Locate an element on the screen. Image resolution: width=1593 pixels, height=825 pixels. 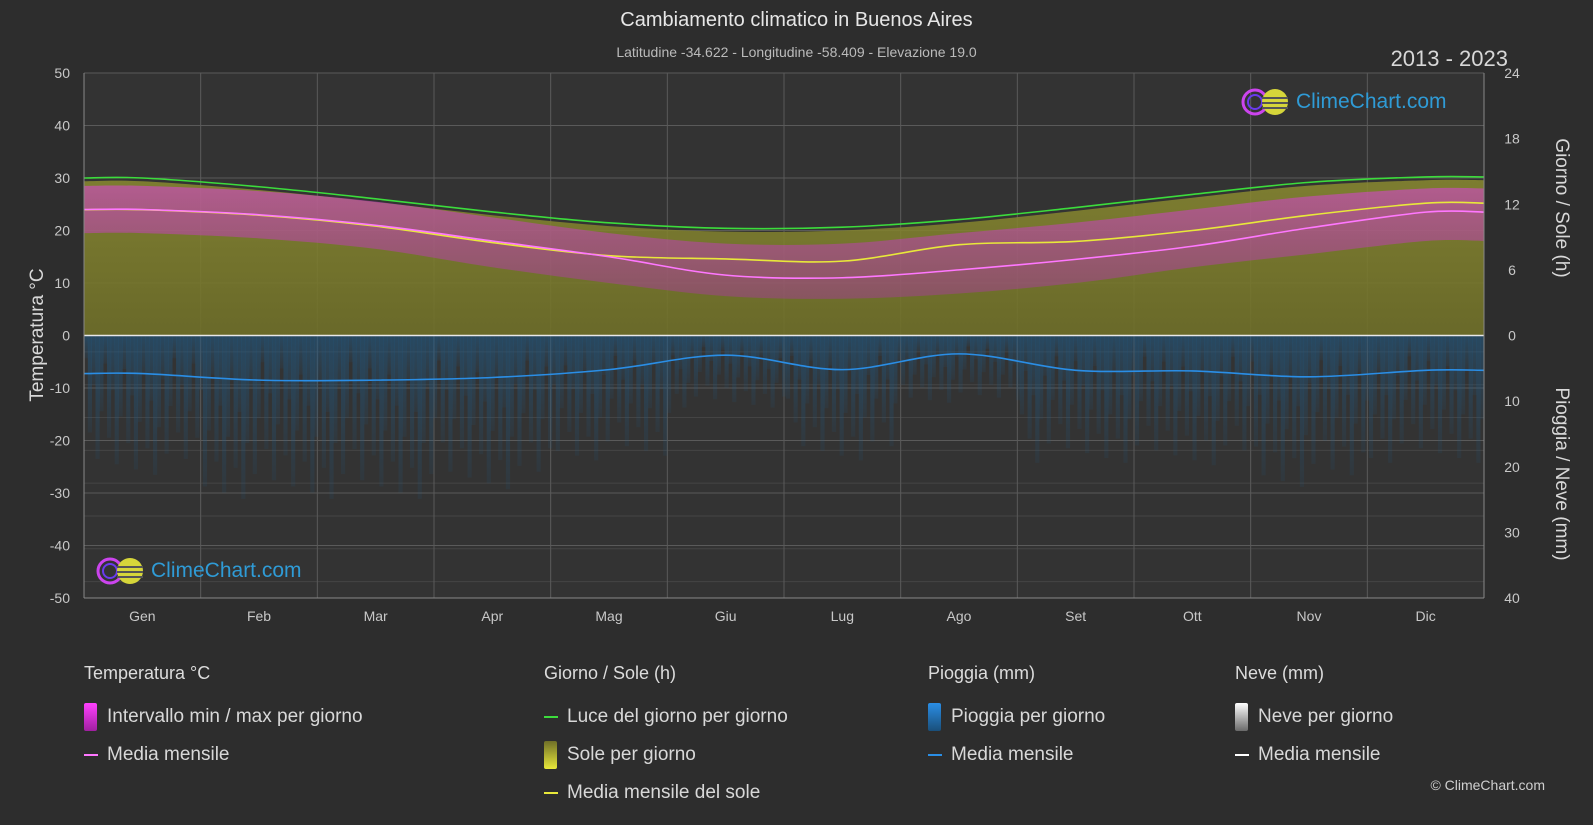
snow-swatch is located at coordinates (1241, 717).